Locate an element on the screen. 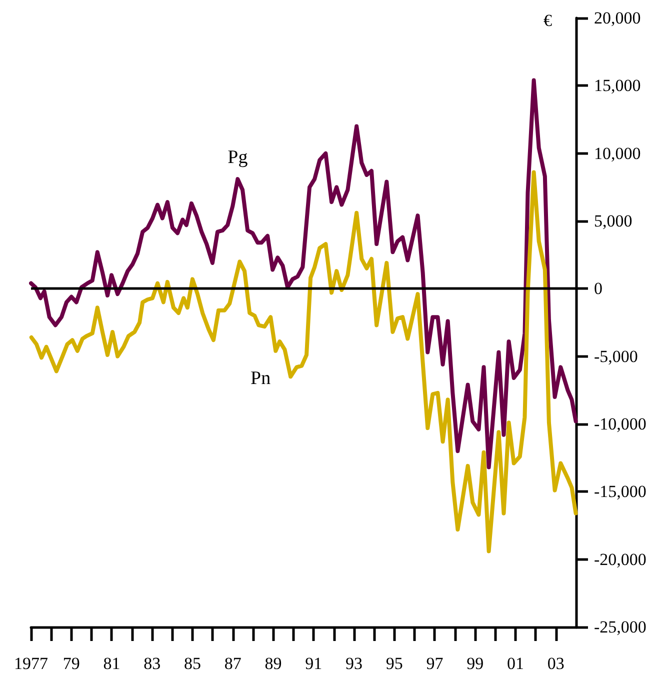 The width and height of the screenshot is (661, 690). x-tick-label: 01 is located at coordinates (515, 663).